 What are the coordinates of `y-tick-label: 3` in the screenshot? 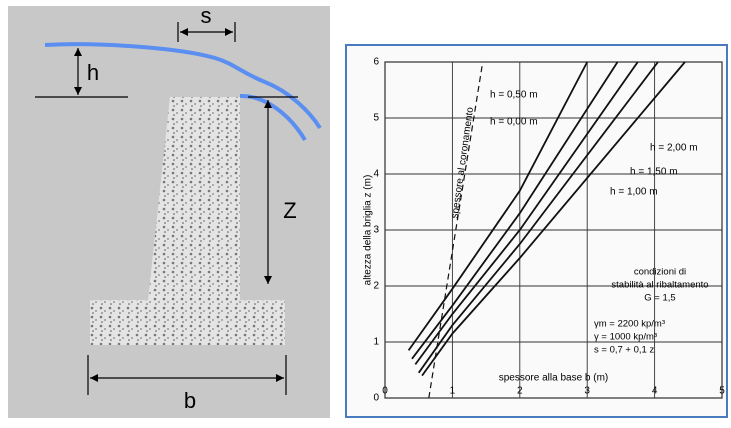 It's located at (376, 230).